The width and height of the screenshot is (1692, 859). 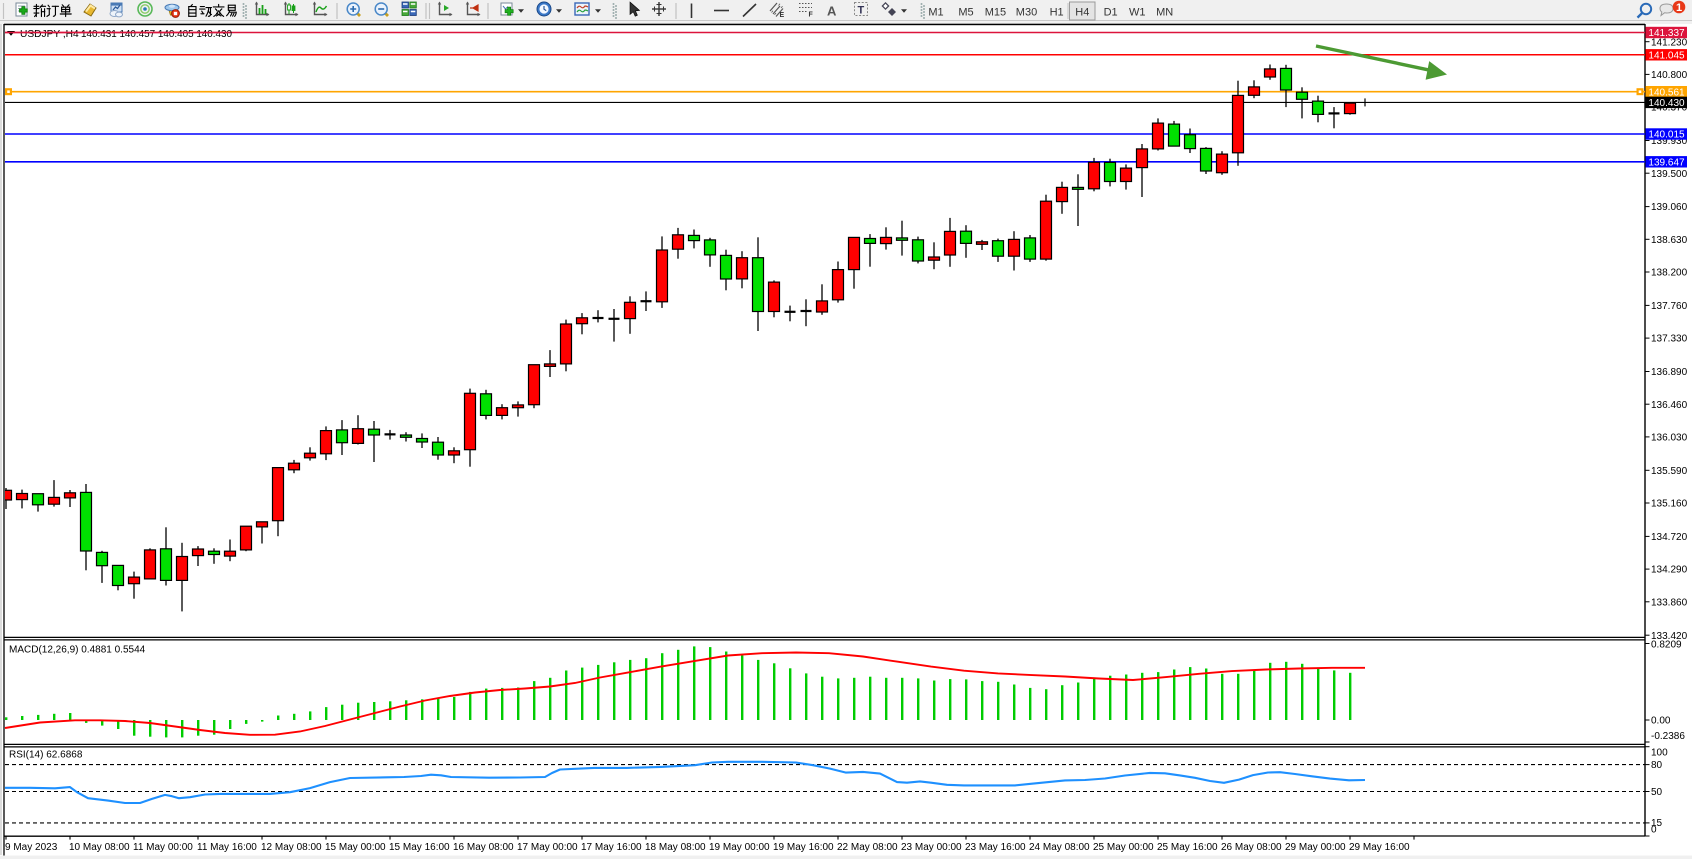 What do you see at coordinates (31, 847) in the screenshot?
I see `svg-text: 9 May 2023` at bounding box center [31, 847].